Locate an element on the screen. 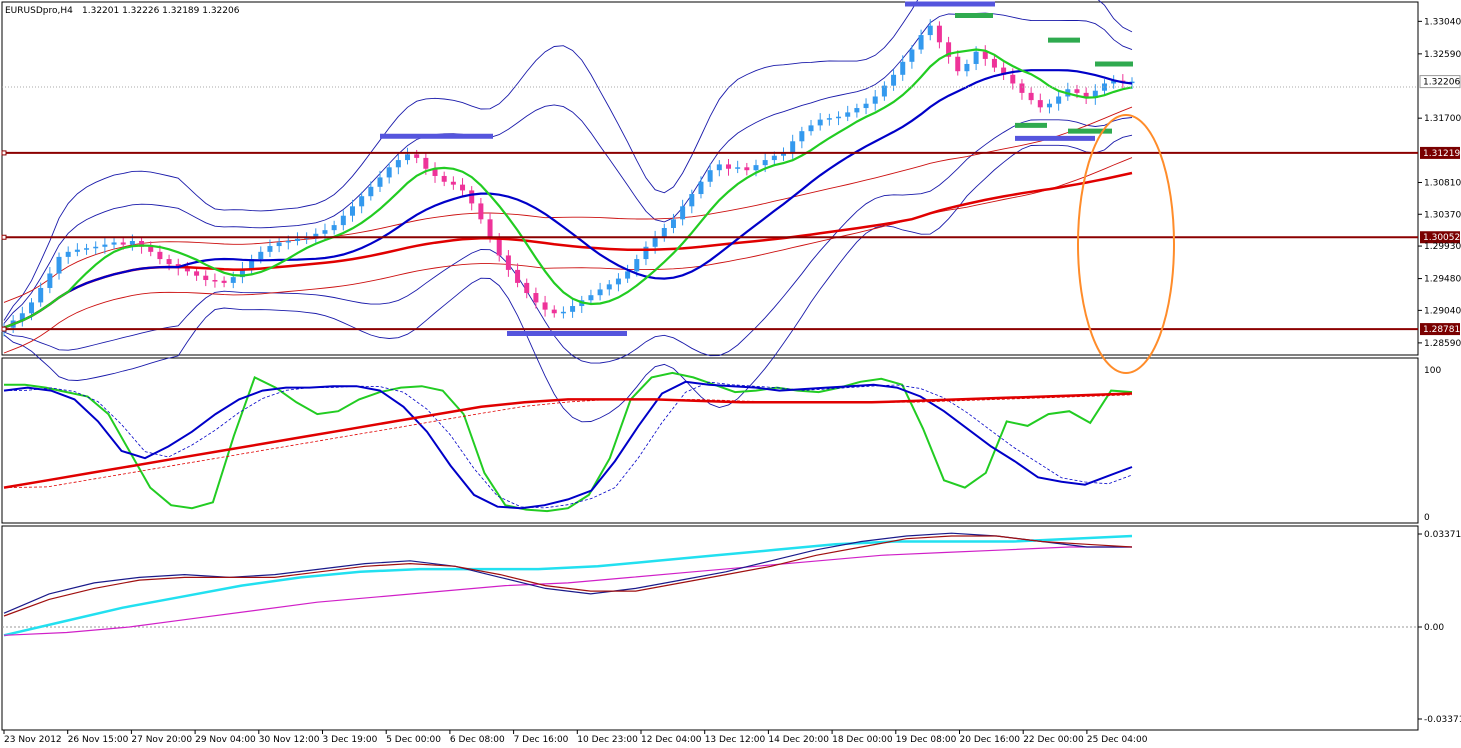 The height and width of the screenshot is (748, 1461). time-tick-label: 10 Dec 23:00 is located at coordinates (607, 740).